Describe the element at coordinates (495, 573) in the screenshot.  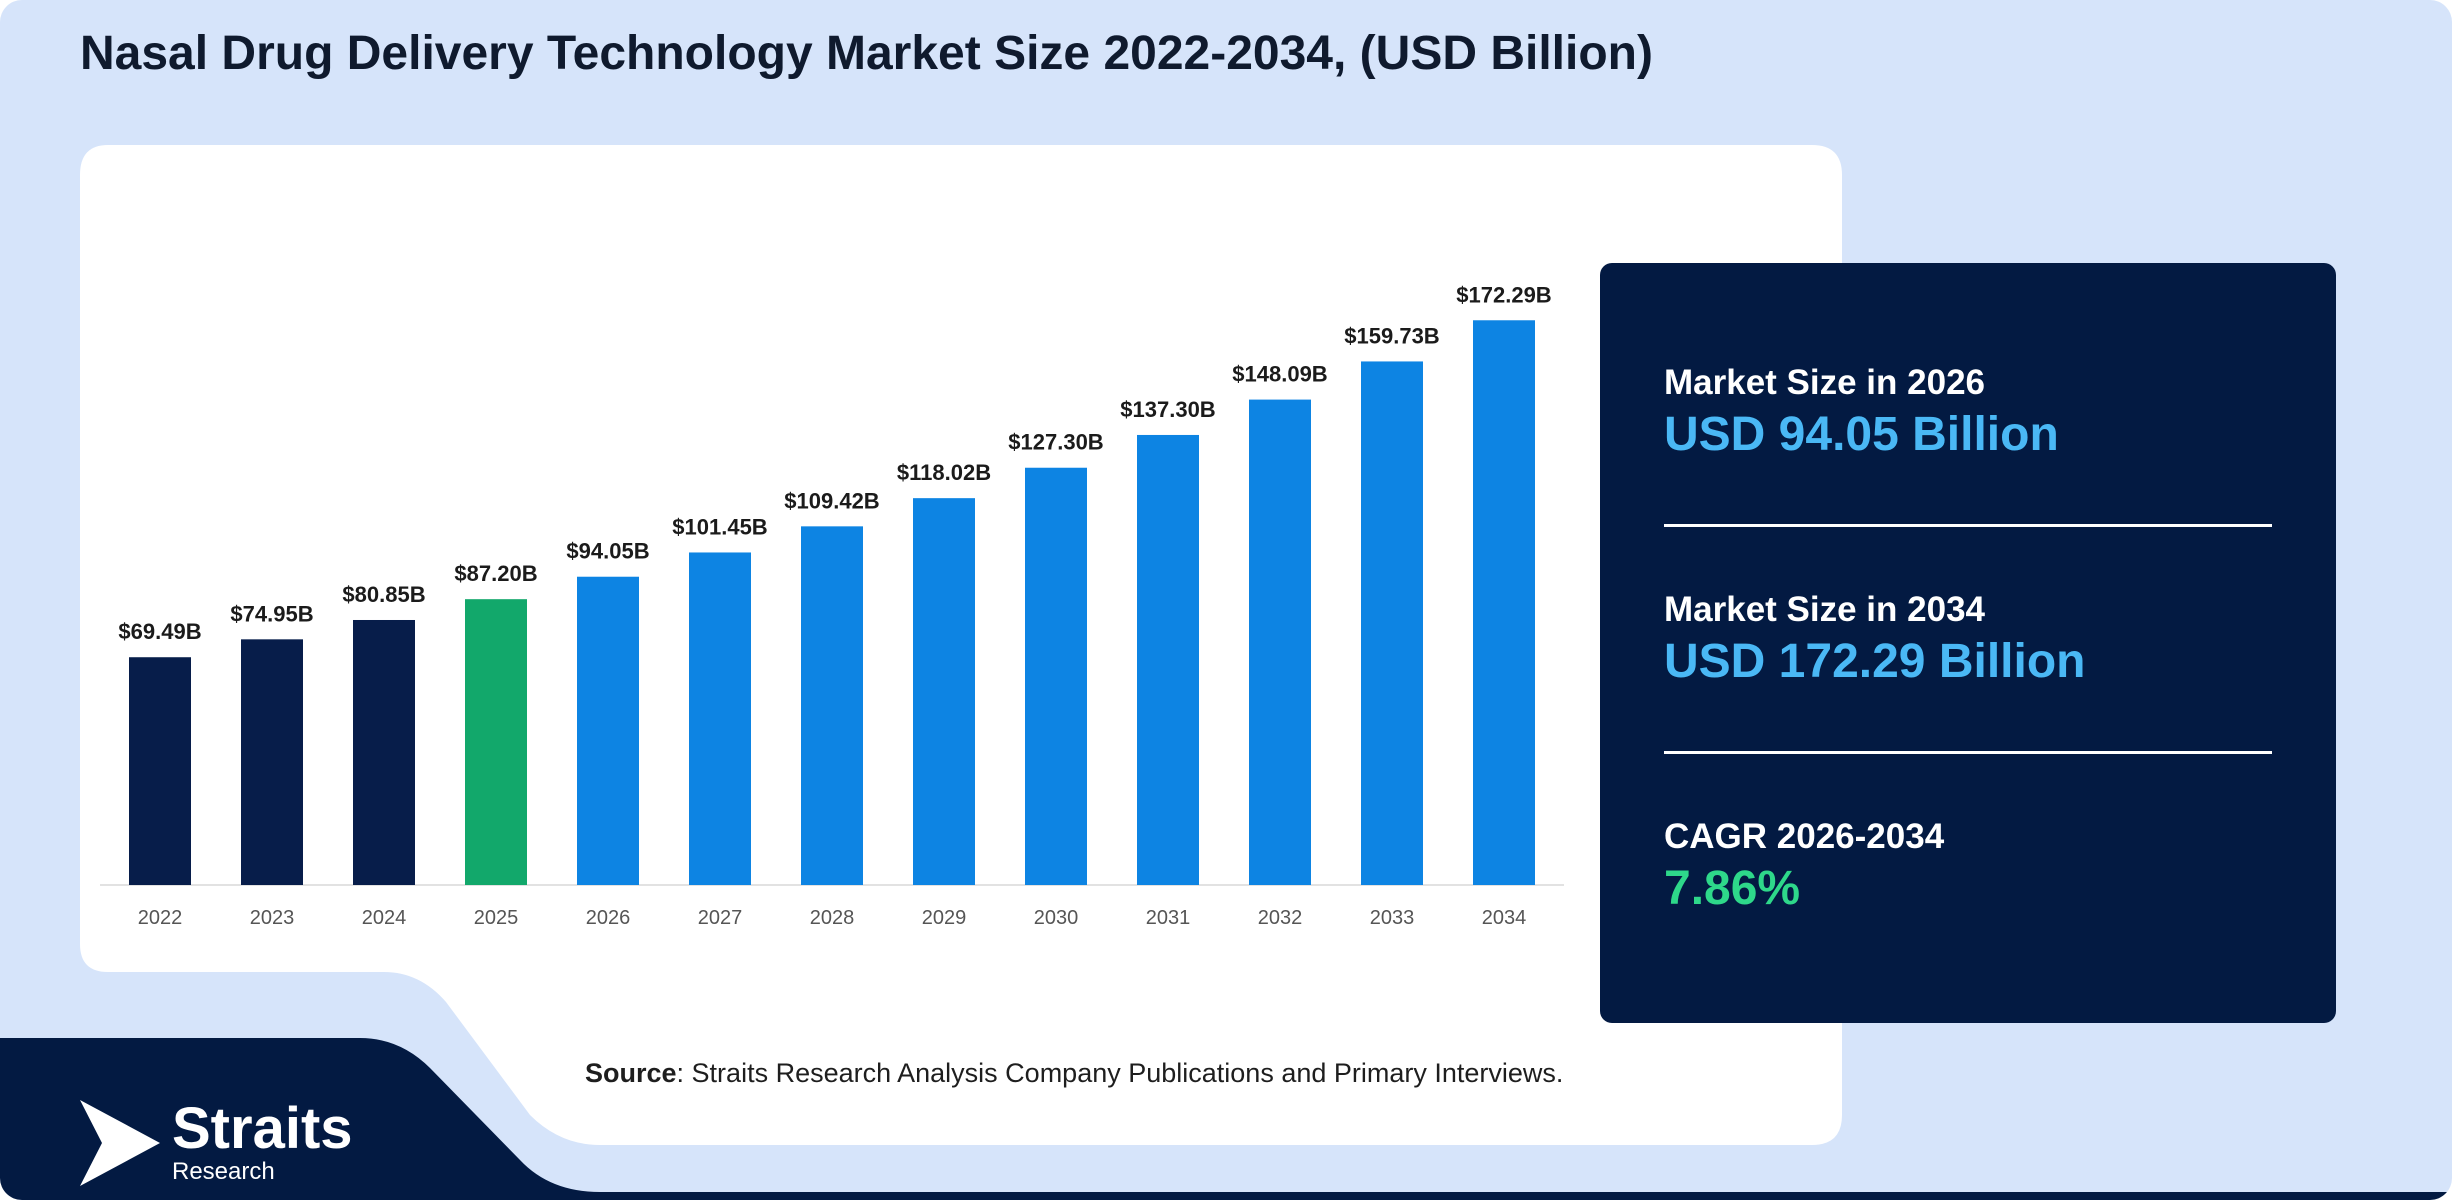
I see `data-label-2025: $87.20B` at that location.